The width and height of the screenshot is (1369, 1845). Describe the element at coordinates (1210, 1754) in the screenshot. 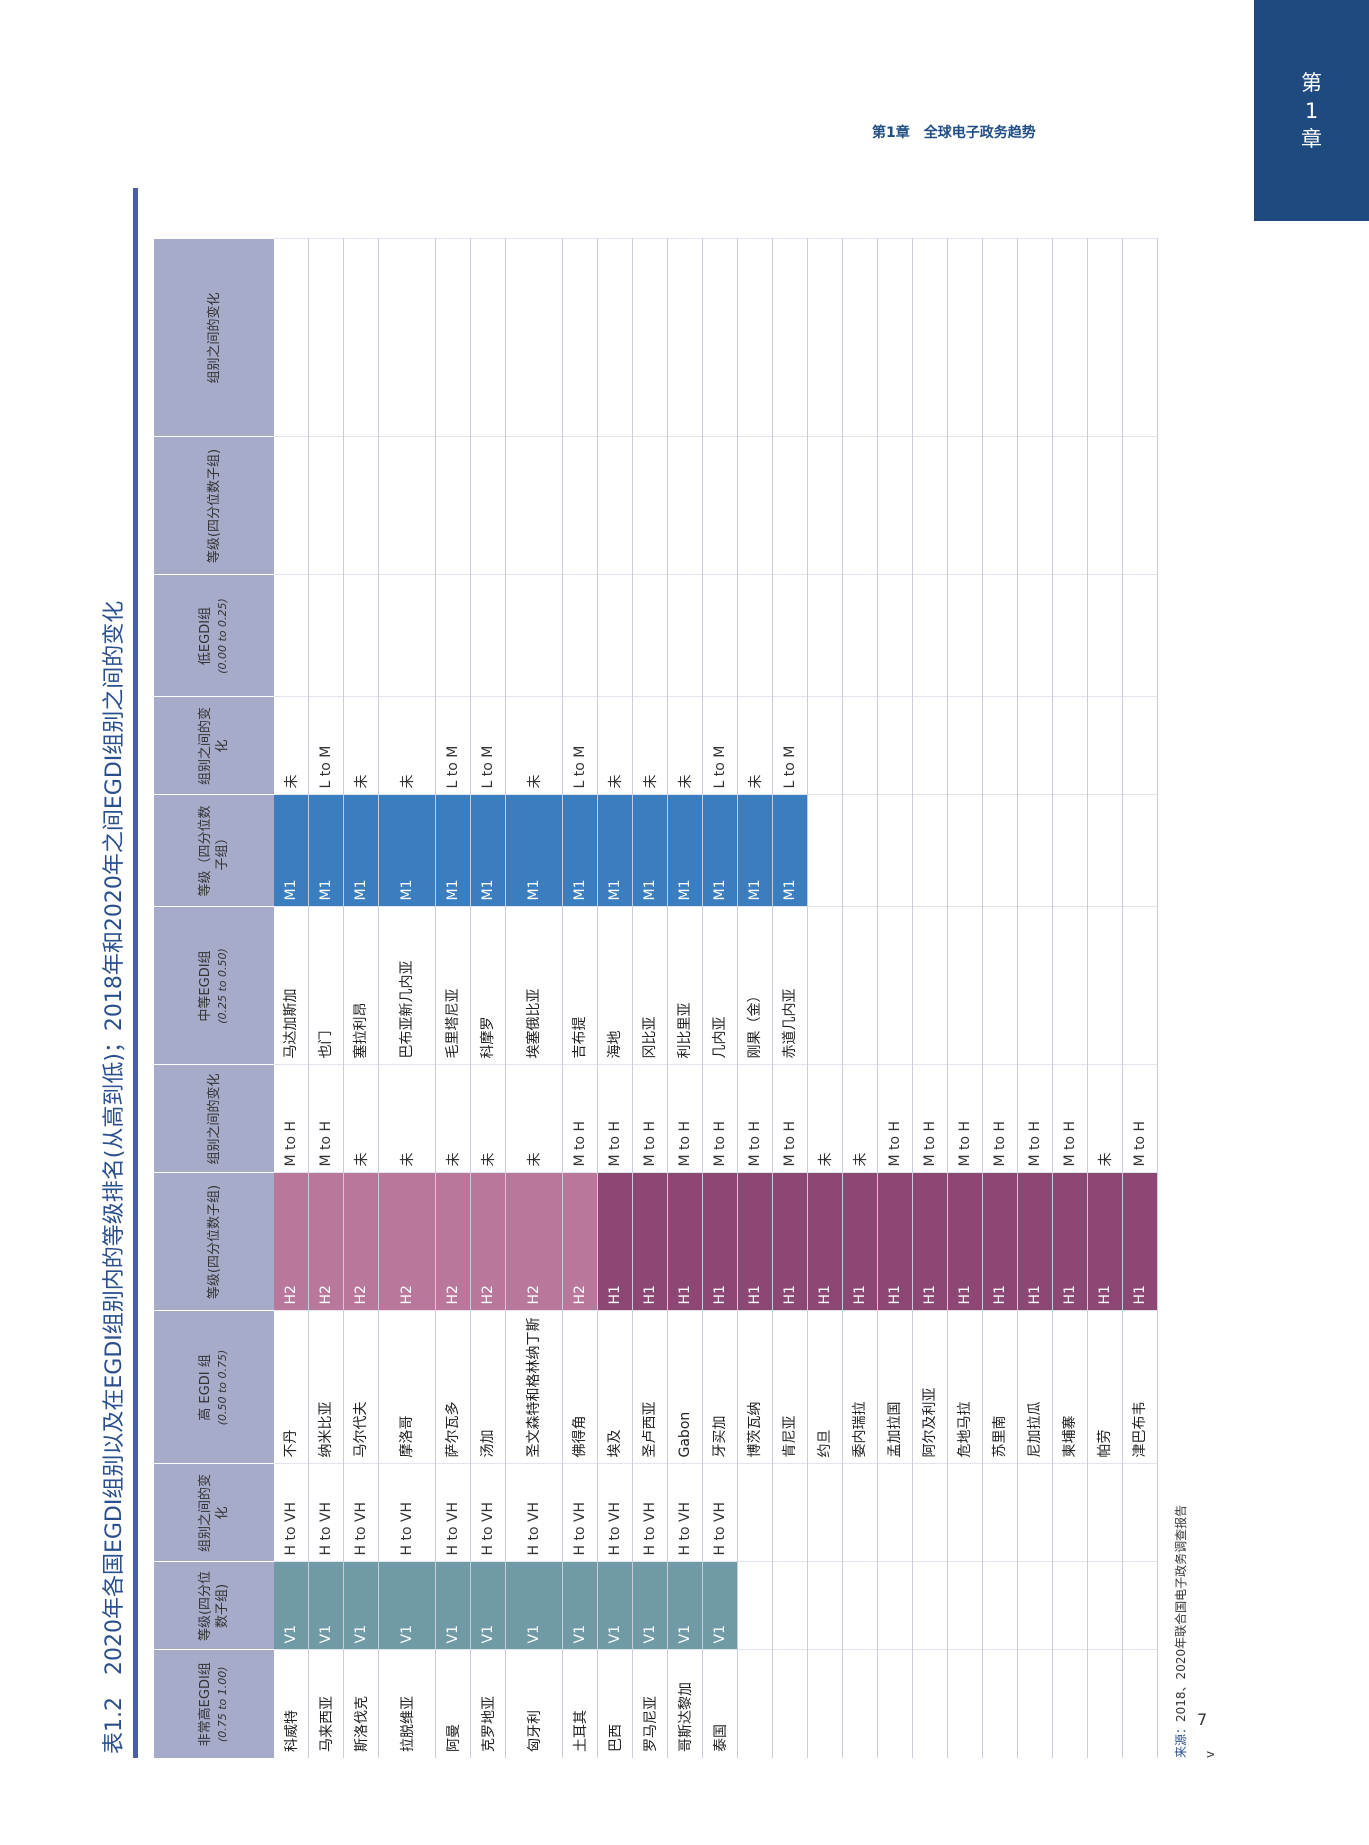

I see `footnote-mark: v` at that location.